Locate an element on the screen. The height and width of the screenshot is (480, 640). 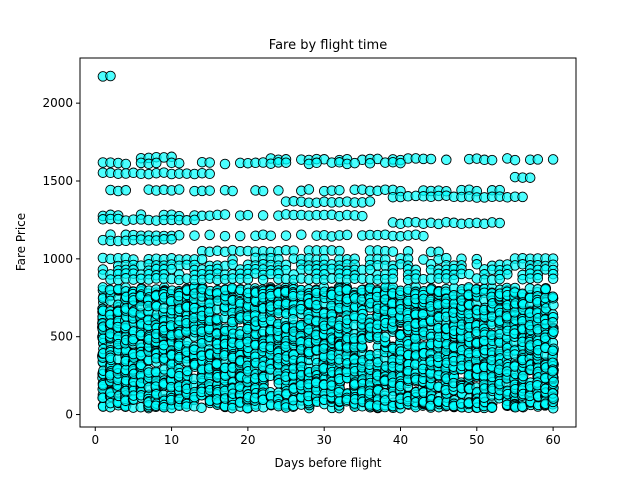
y-tick-label: 2000 is located at coordinates (57, 103).